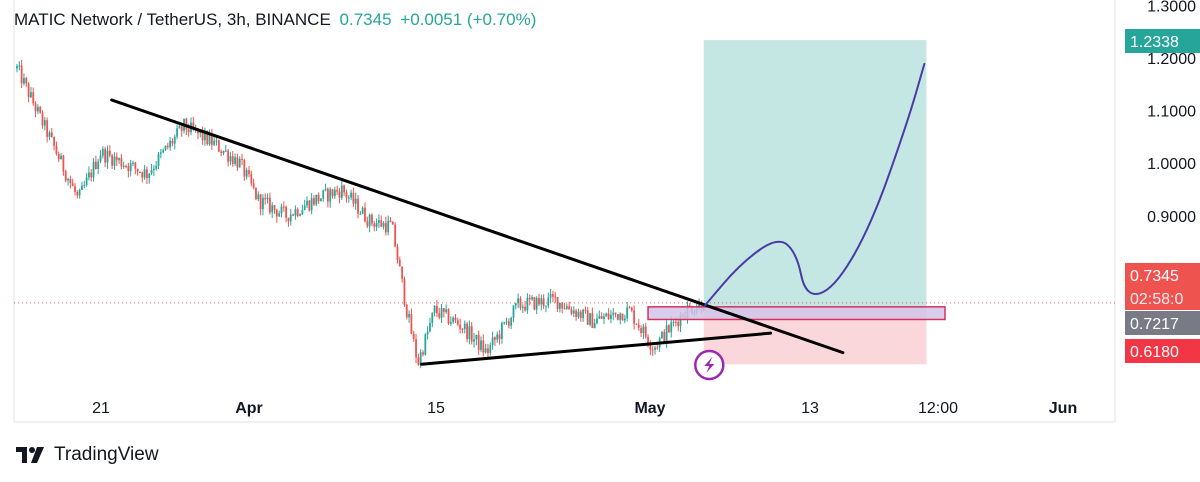 This screenshot has height=482, width=1200. What do you see at coordinates (810, 408) in the screenshot?
I see `x-tick-label: 13` at bounding box center [810, 408].